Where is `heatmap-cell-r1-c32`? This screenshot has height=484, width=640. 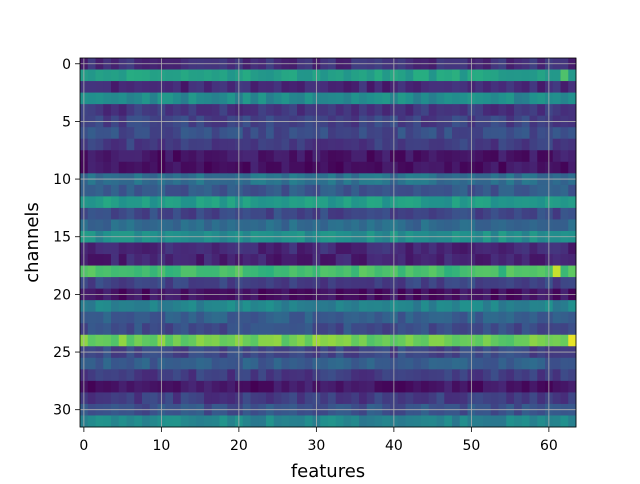 heatmap-cell-r1-c32 is located at coordinates (332, 75).